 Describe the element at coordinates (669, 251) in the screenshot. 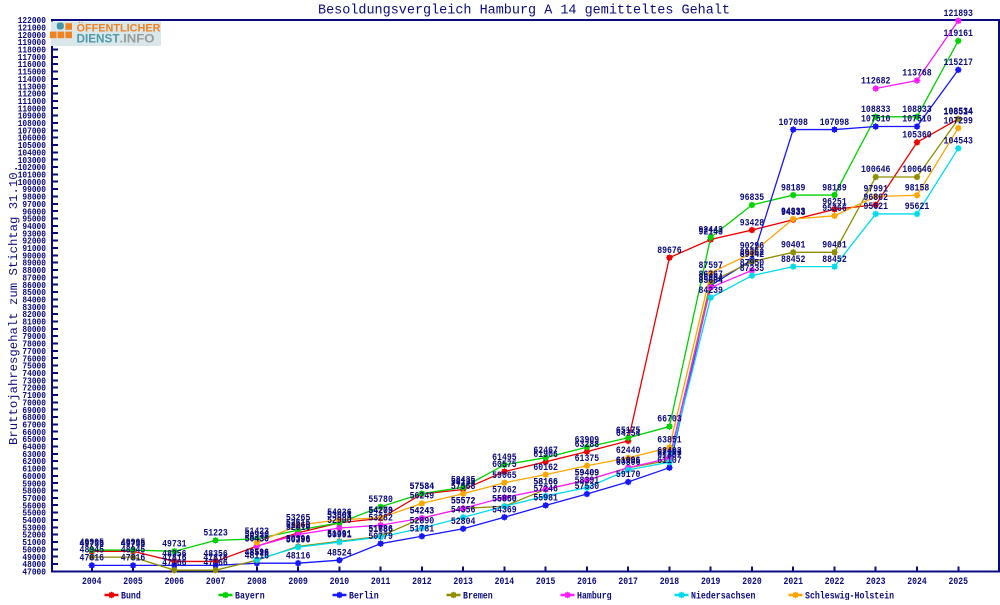

I see `svg-text: 89676` at that location.